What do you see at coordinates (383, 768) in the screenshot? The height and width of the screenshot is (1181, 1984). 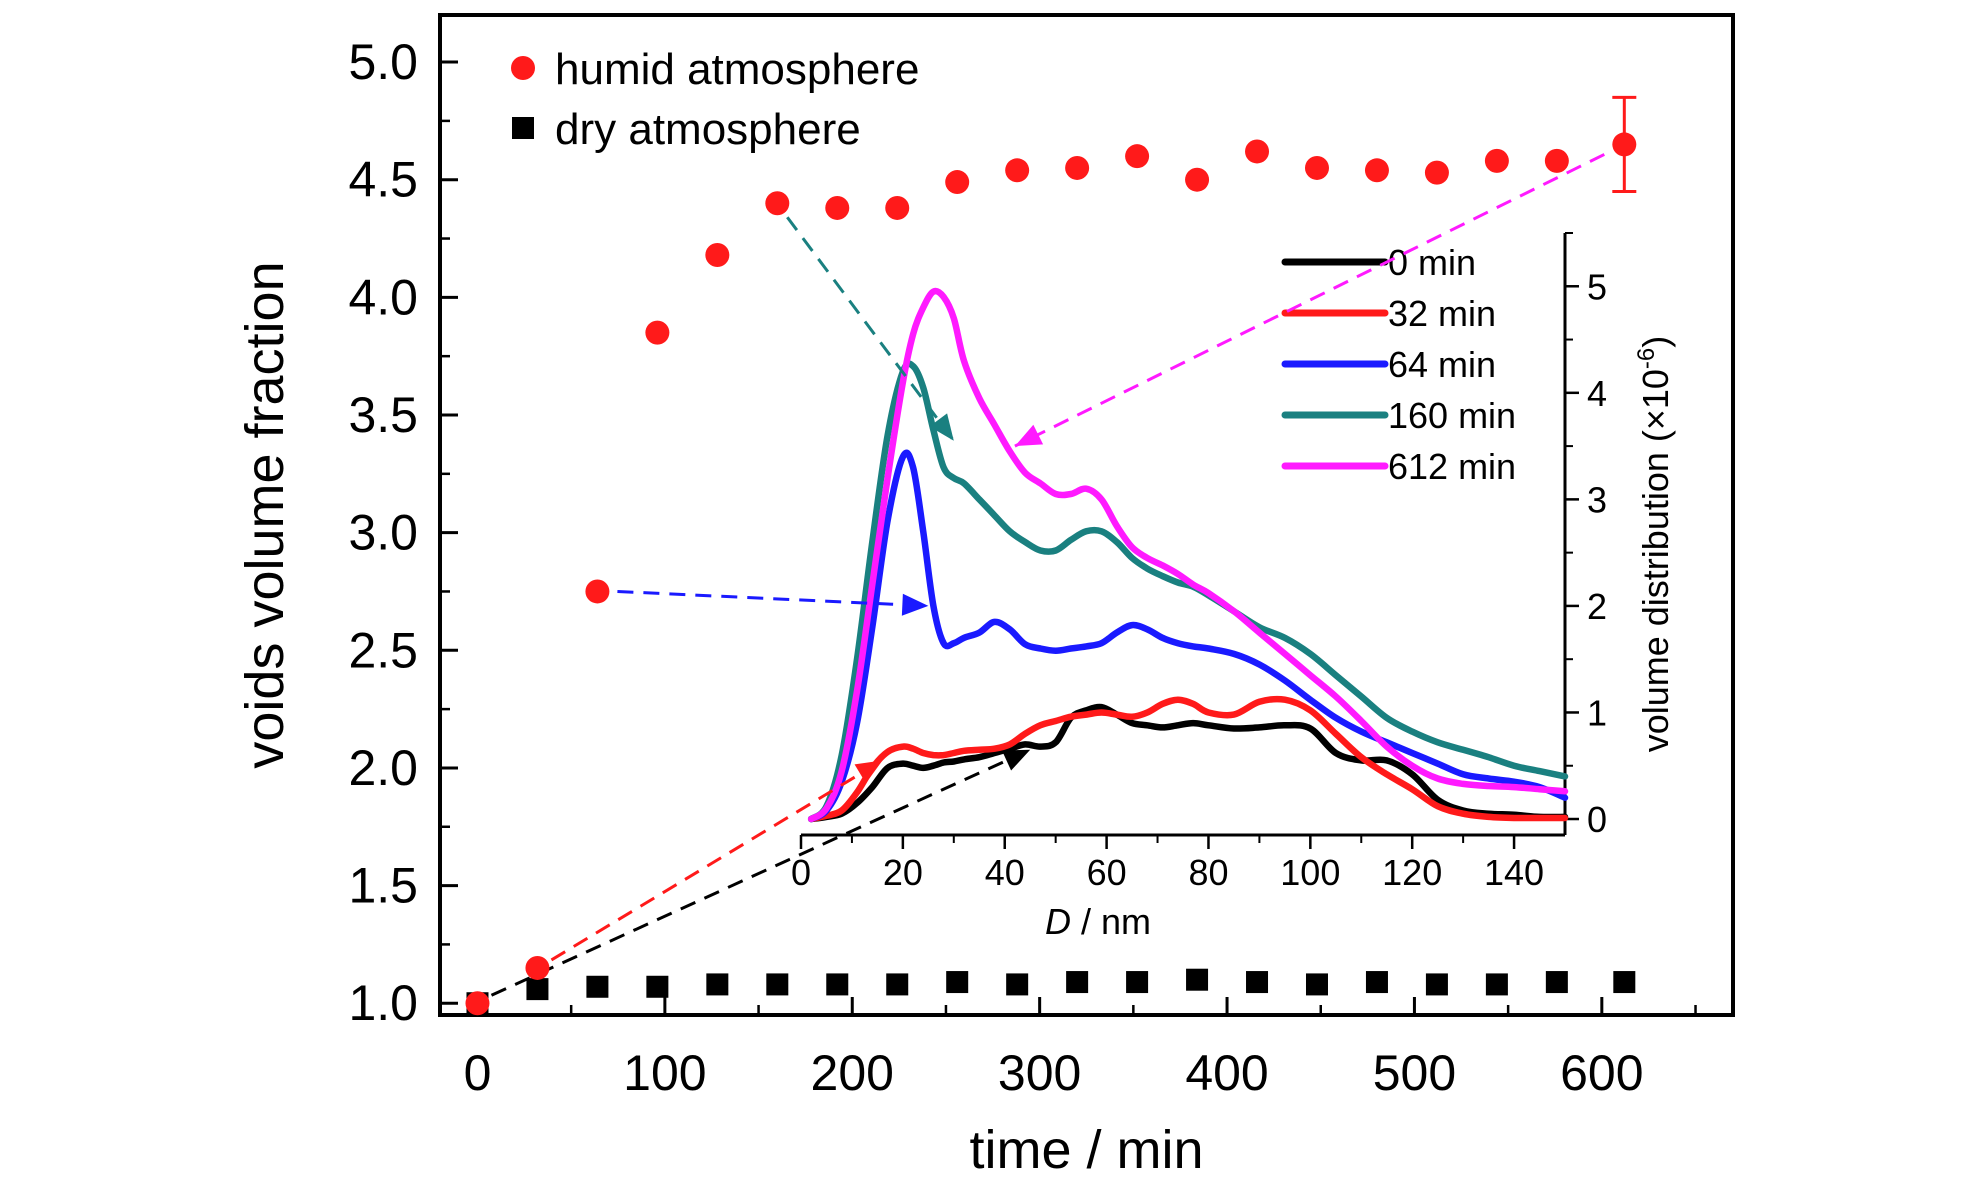 I see `main-y-tick-label: 2.0` at bounding box center [383, 768].